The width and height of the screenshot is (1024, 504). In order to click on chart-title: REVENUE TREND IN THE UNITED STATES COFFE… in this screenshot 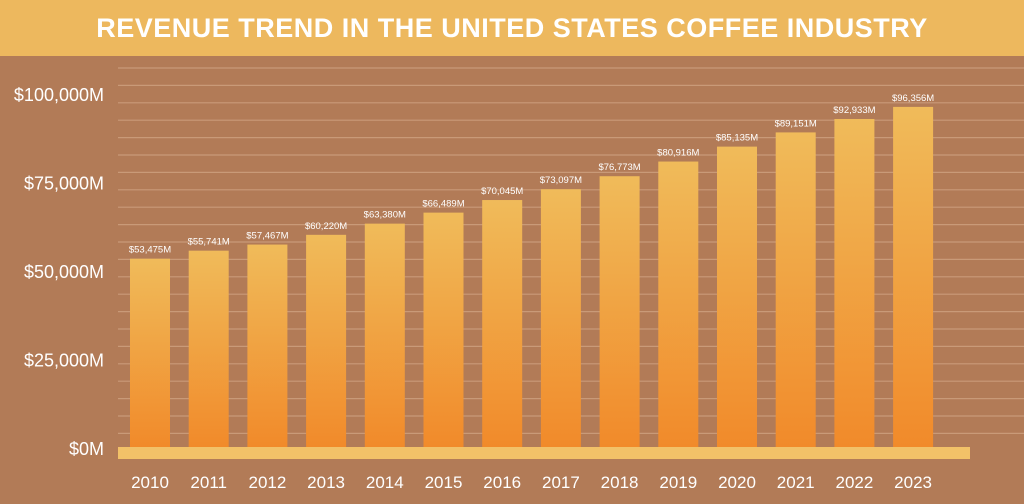, I will do `click(512, 27)`.